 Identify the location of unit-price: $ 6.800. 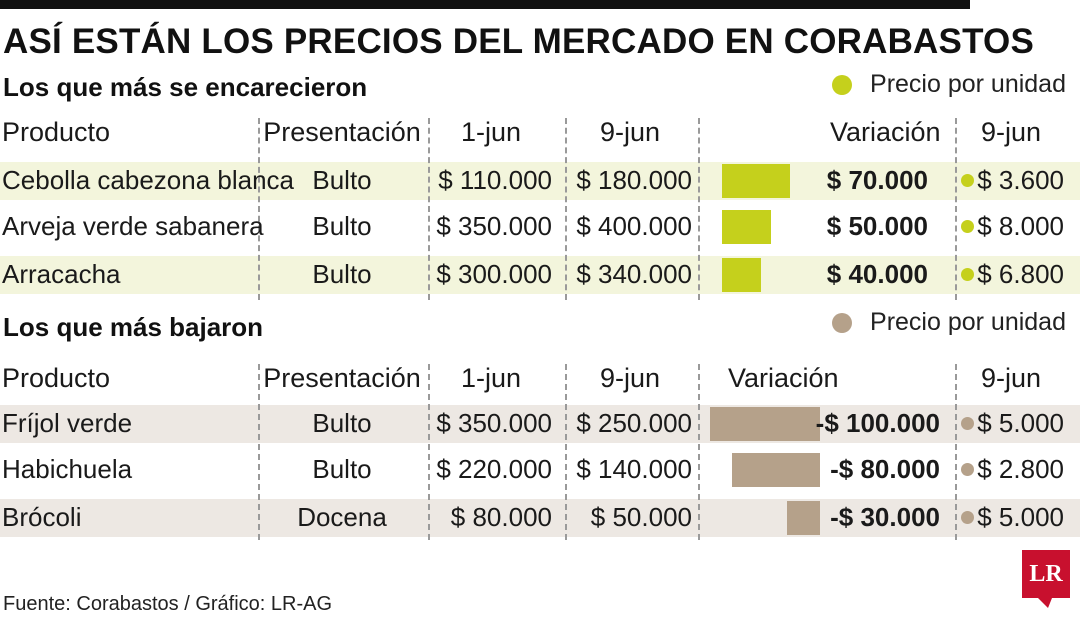
(1020, 274).